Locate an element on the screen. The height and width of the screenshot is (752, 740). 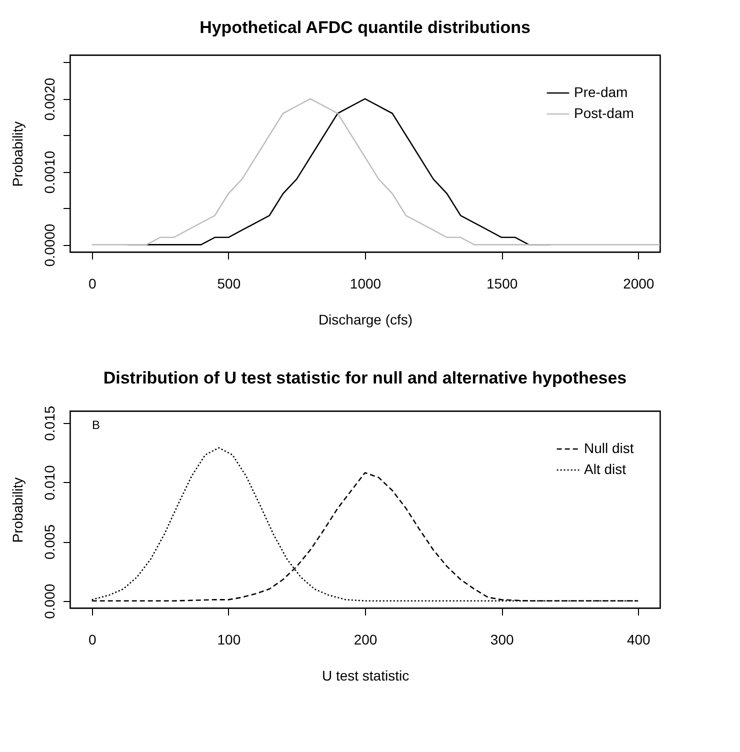
legend-label: Pre-dam is located at coordinates (601, 92).